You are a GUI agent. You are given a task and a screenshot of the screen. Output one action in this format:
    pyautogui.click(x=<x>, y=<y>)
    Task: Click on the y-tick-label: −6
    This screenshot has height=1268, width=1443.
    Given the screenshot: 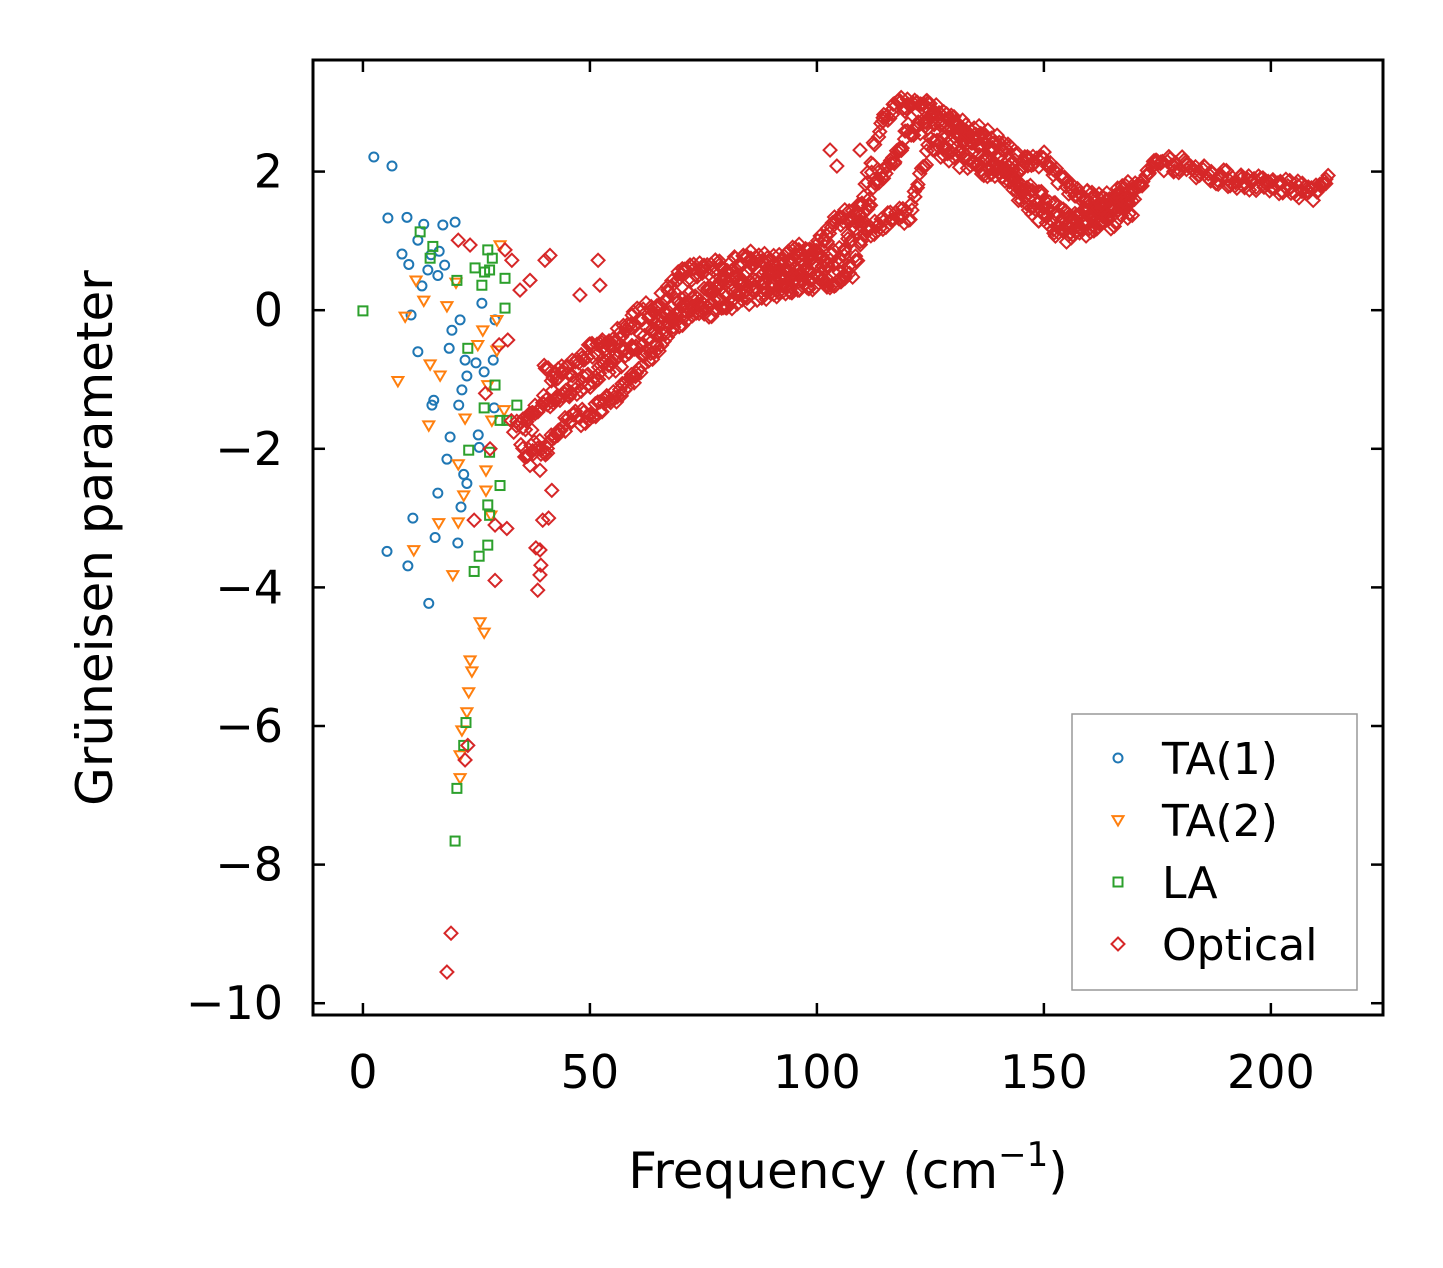 What is the action you would take?
    pyautogui.click(x=249, y=726)
    